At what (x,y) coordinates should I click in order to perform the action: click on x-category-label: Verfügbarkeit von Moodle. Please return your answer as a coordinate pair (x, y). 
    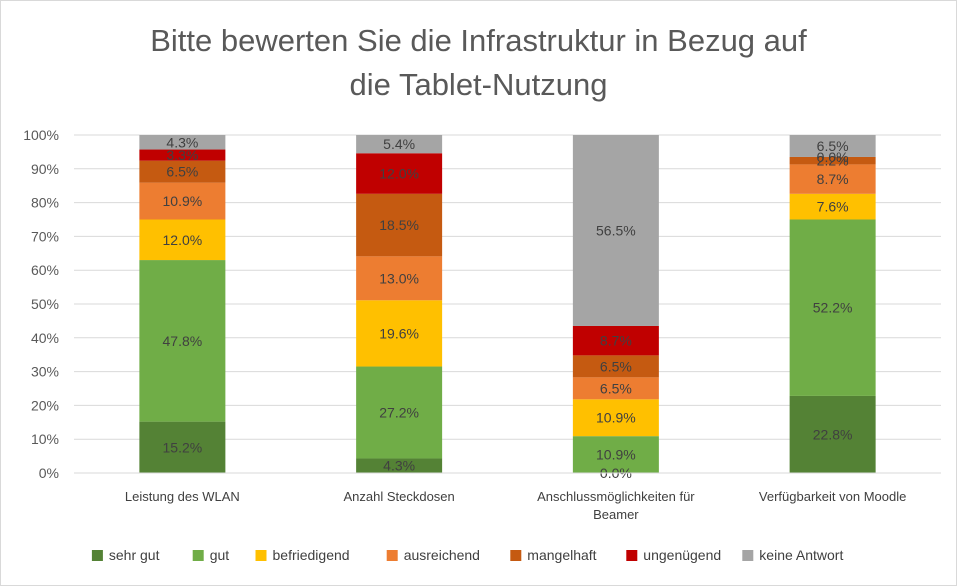
    Looking at the image, I should click on (832, 496).